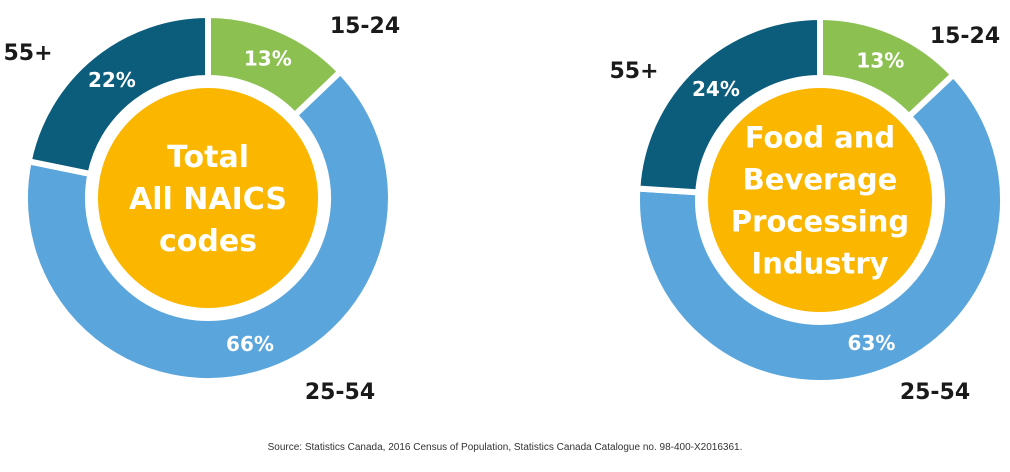 The width and height of the screenshot is (1010, 472). Describe the element at coordinates (820, 179) in the screenshot. I see `center-label-line: Beverage` at that location.